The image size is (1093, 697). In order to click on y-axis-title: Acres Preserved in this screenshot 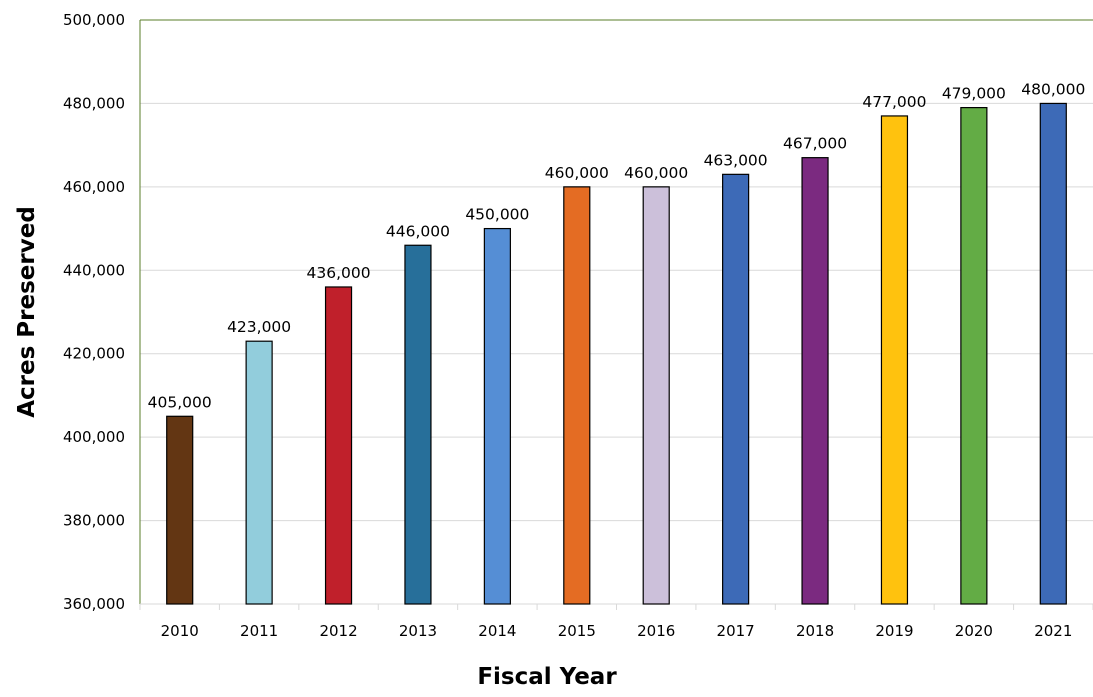, I will do `click(27, 312)`.